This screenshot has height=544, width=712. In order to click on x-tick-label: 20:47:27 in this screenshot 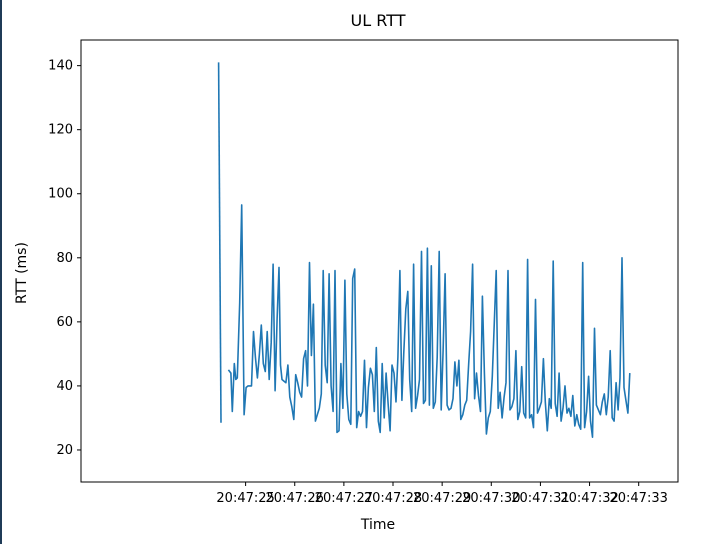, I will do `click(344, 498)`.